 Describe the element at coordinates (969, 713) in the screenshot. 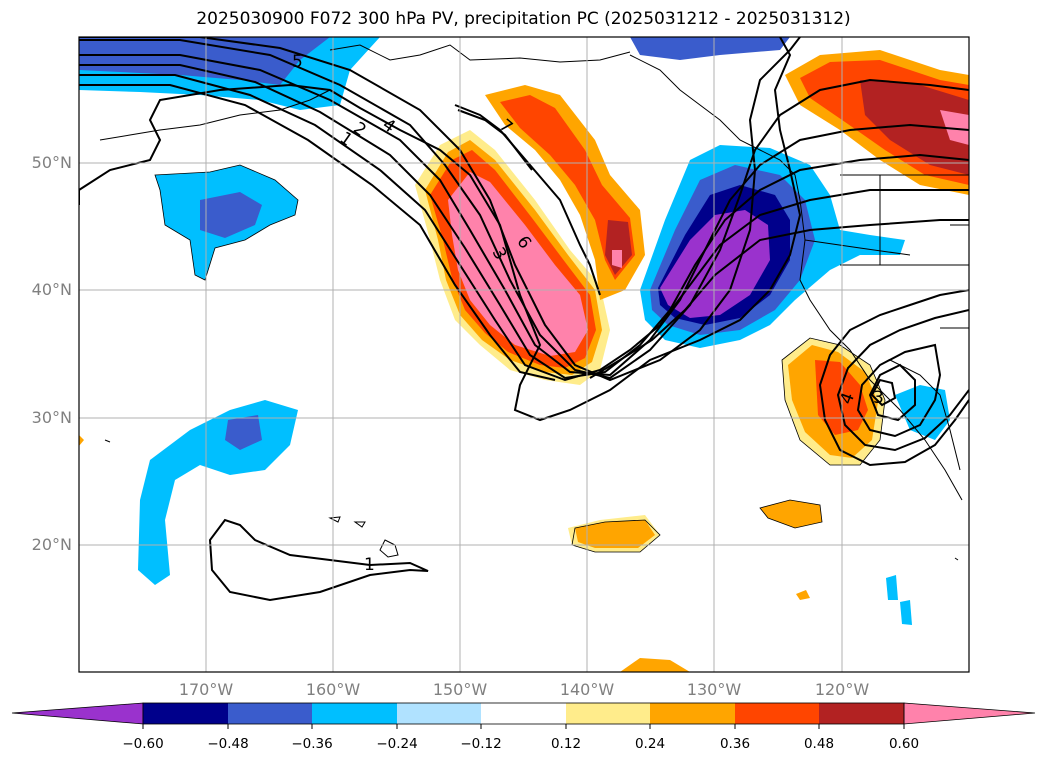

I see `colorbar-extend-right` at that location.